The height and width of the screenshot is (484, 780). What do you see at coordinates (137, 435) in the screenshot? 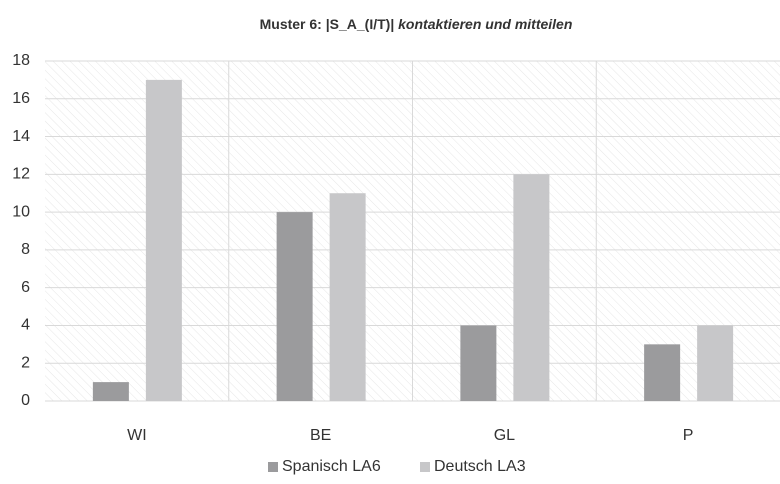
I see `x-tick-label: WI` at bounding box center [137, 435].